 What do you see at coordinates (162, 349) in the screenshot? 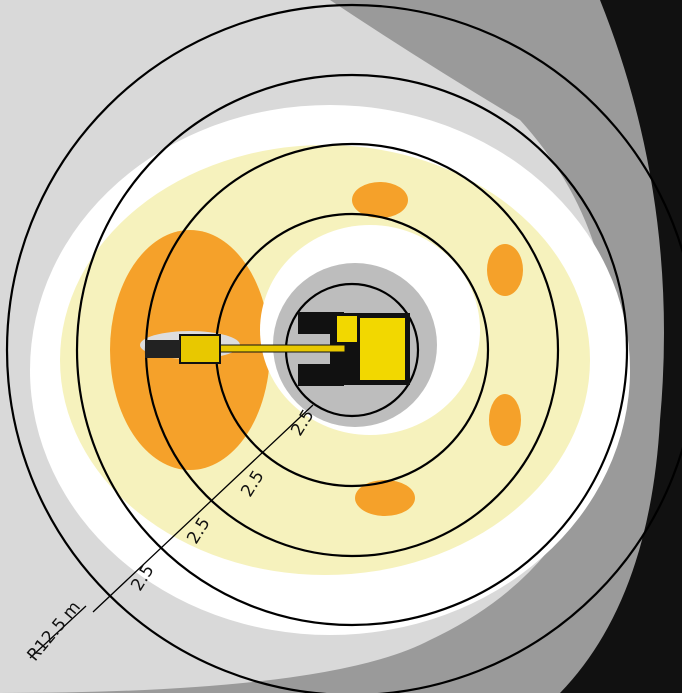
I see `attachment` at bounding box center [162, 349].